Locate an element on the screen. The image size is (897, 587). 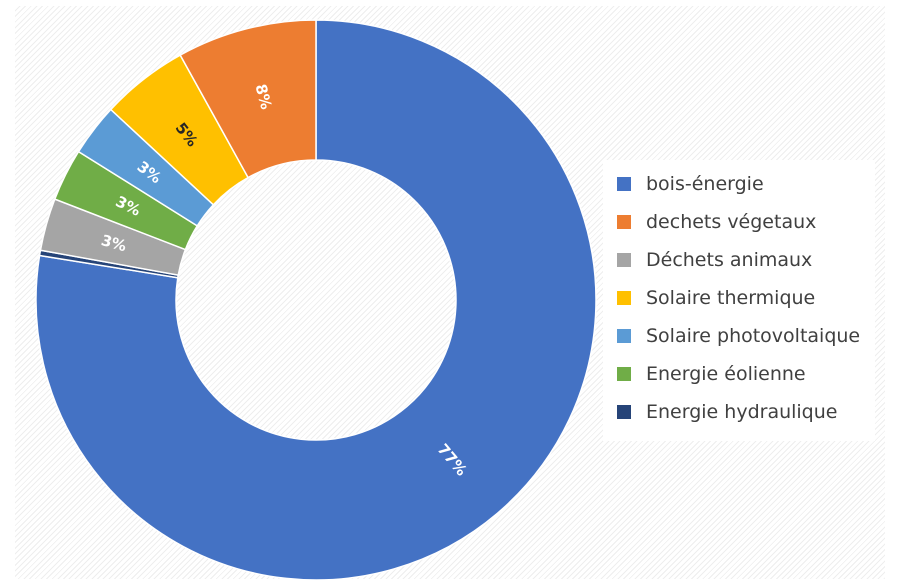
legend-swatch-bois-energie is located at coordinates (624, 184).